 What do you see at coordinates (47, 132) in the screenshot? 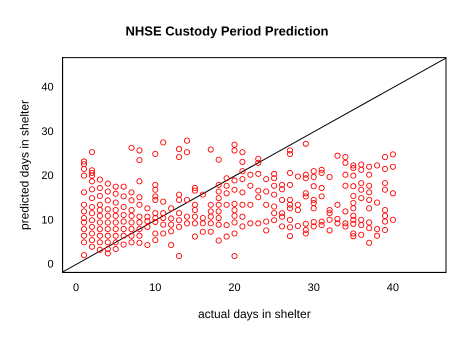
I see `y-tick-label: 30` at bounding box center [47, 132].